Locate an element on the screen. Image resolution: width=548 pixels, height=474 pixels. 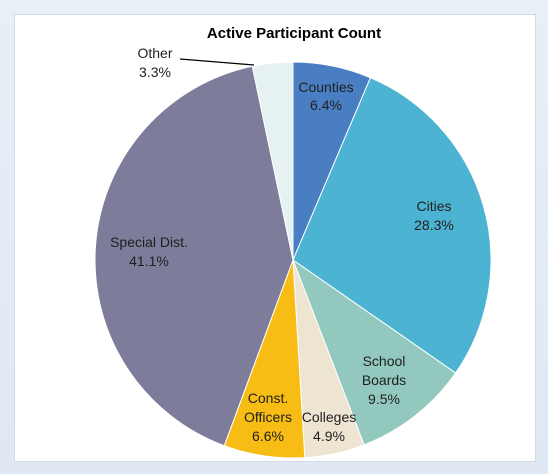
slice-label-special-dist: Special Dist. is located at coordinates (149, 242).